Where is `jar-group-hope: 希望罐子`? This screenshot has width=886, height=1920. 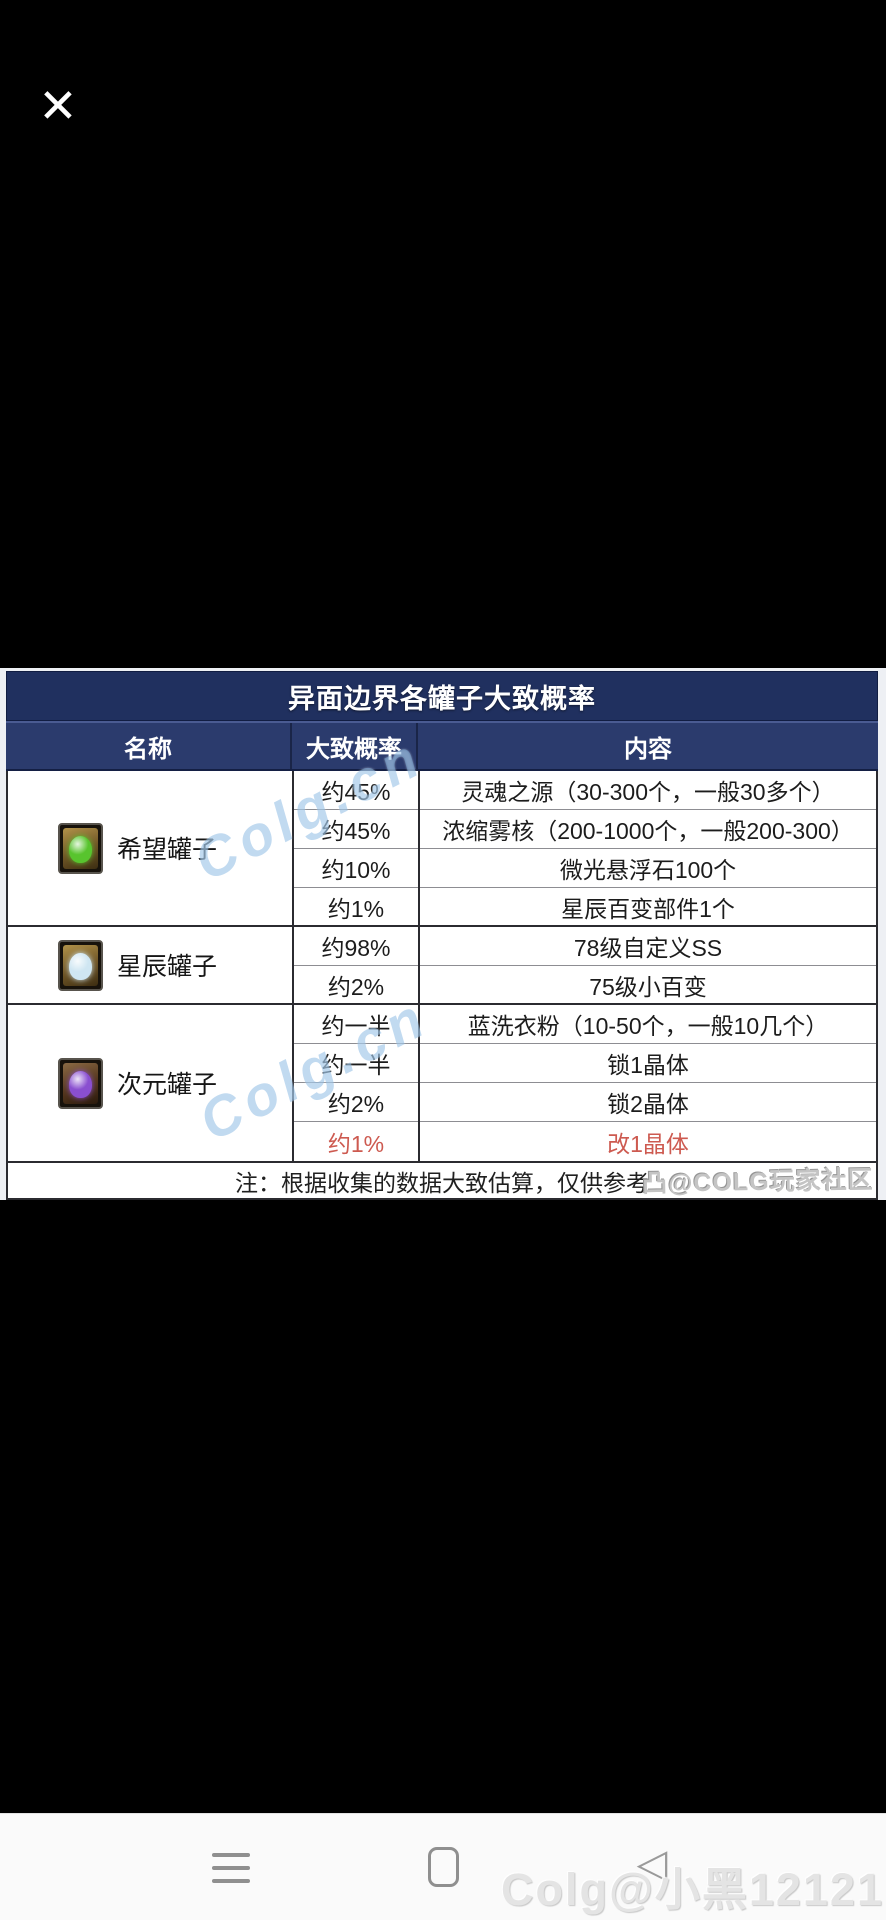
jar-group-hope: 希望罐子 is located at coordinates (150, 849).